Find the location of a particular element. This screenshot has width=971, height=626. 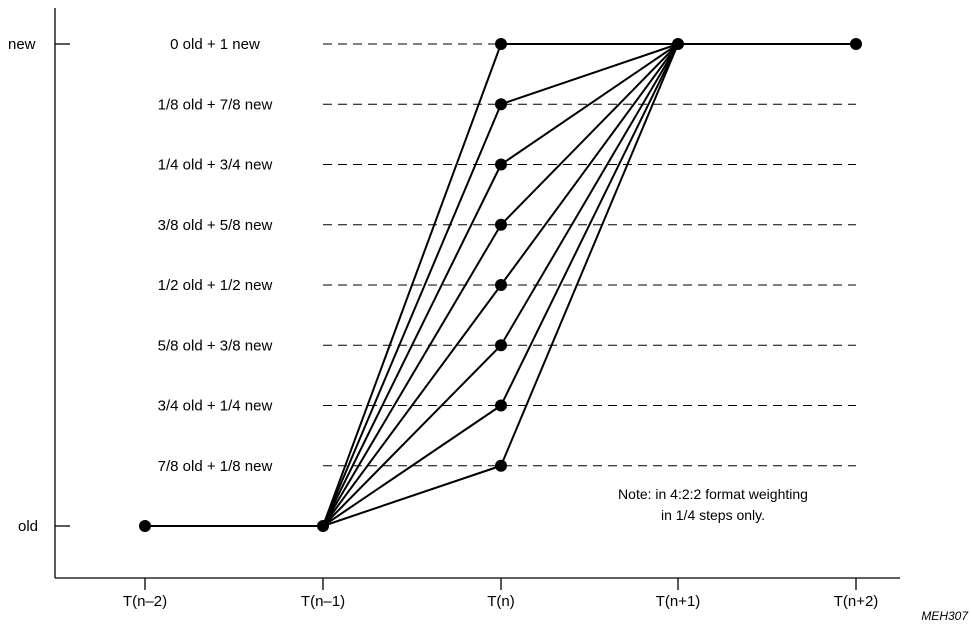

level-label-0: 0 old + 1 new is located at coordinates (215, 44).